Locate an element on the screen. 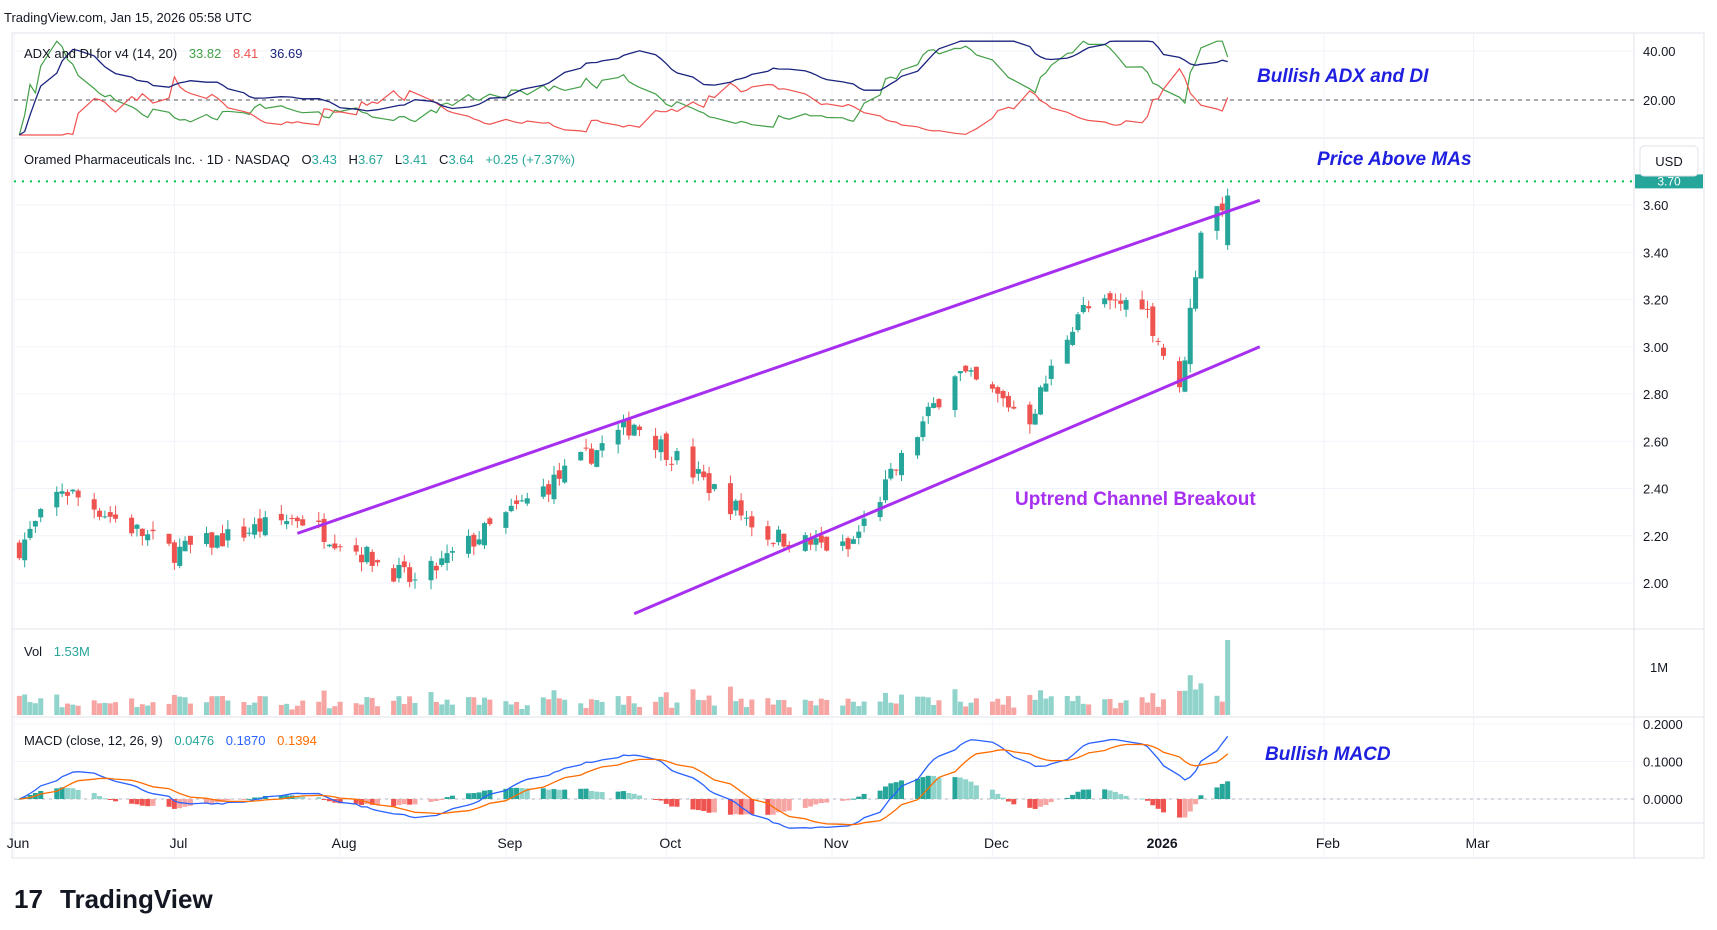  adx-axis-tick: 20.00 is located at coordinates (1659, 100).